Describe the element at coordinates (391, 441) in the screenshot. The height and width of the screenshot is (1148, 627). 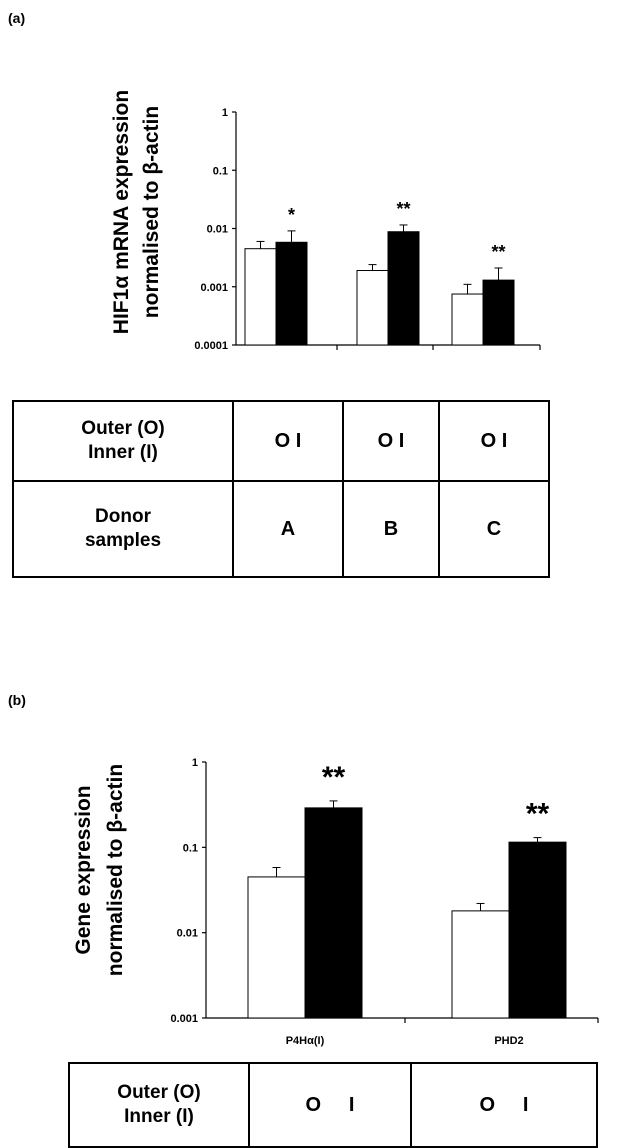
I see `table-a-cell-oi-b: O I` at that location.